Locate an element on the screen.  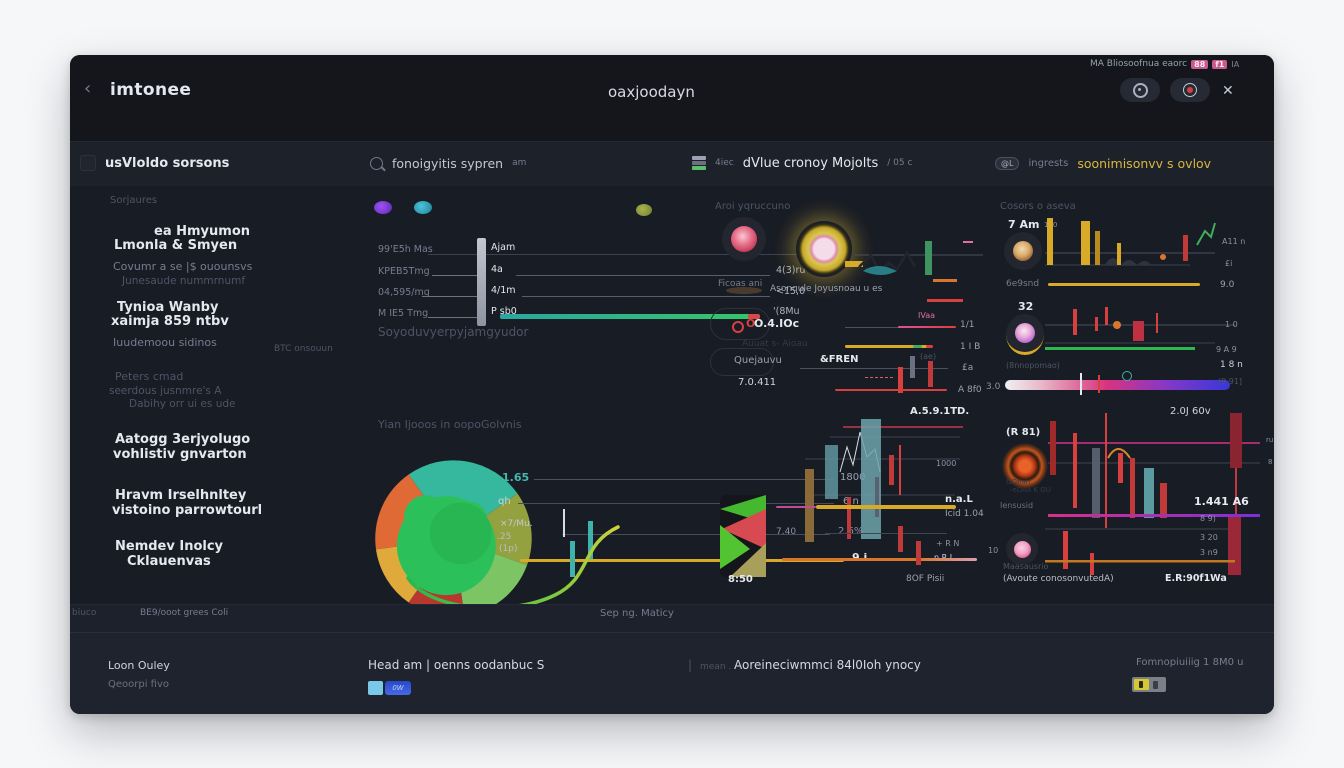
sidebar-item: Peters cmad is located at coordinates (149, 376).